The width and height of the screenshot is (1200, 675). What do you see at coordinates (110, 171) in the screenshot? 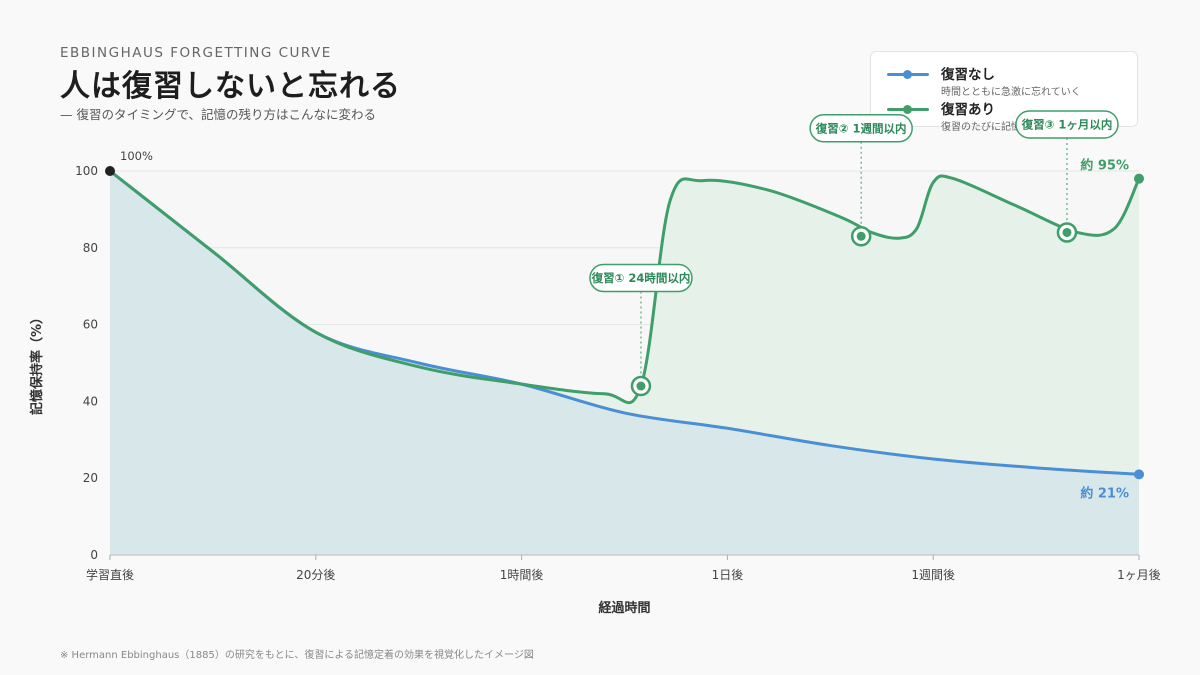
I see `start-point` at bounding box center [110, 171].